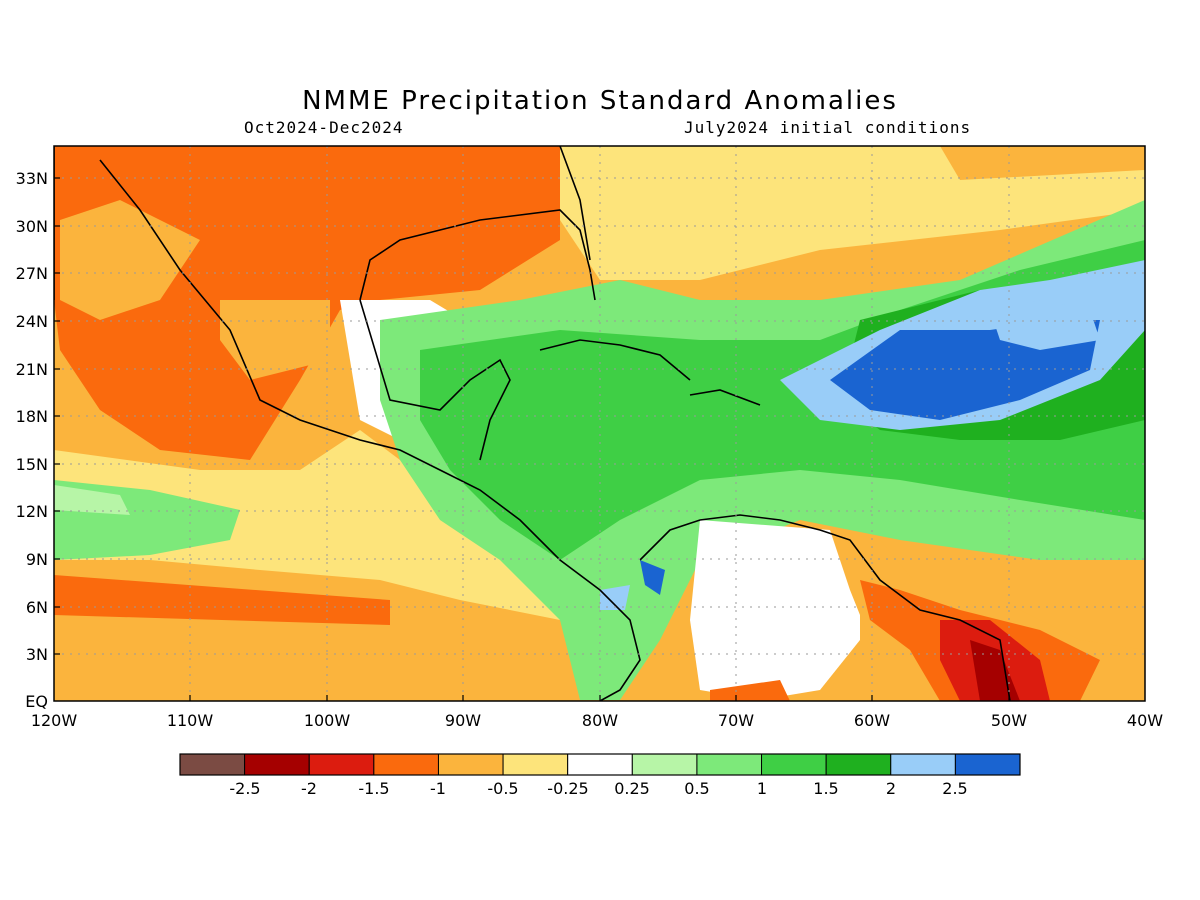  What do you see at coordinates (696, 788) in the screenshot?
I see `colorbar-label: 0.5` at bounding box center [696, 788].